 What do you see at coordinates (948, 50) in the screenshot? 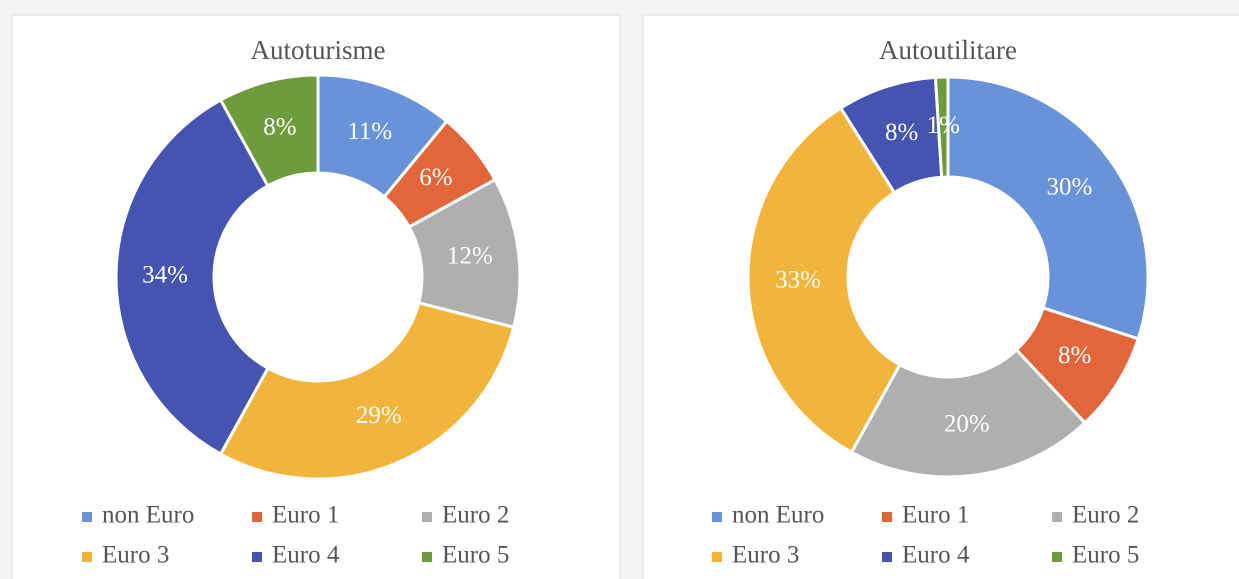
I see `chart-title: Autoutilitare` at bounding box center [948, 50].